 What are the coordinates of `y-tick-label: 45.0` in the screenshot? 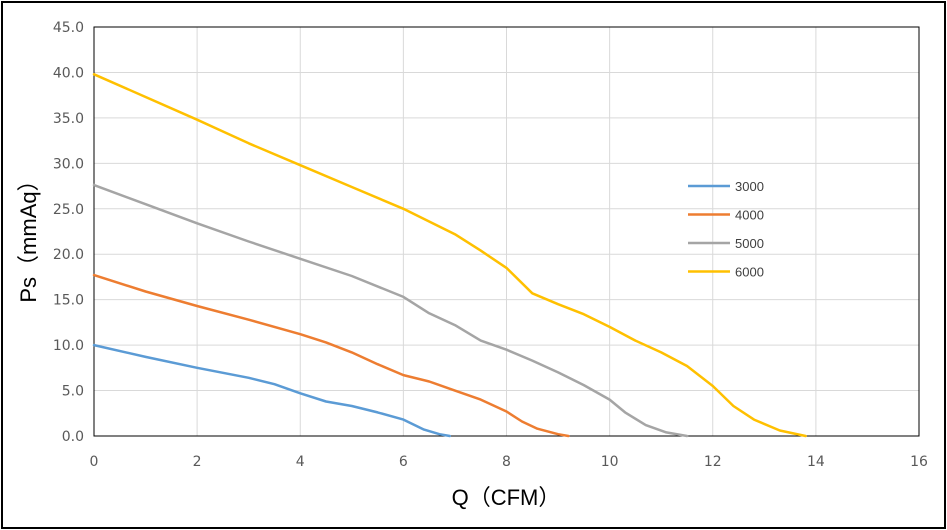 It's located at (68, 28).